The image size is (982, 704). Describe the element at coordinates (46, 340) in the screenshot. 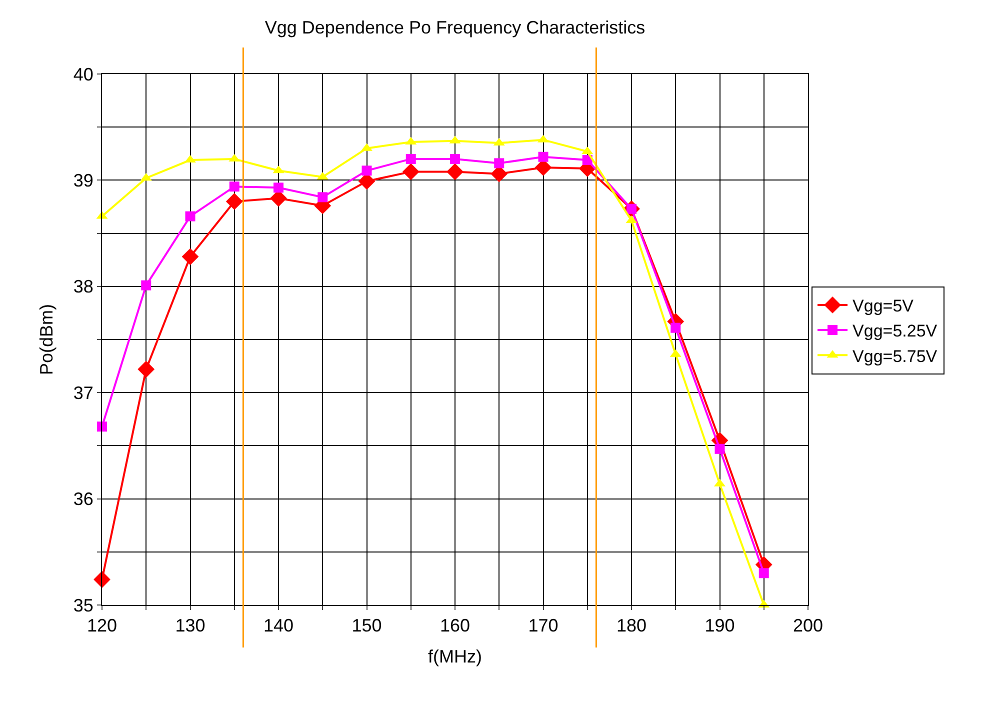

I see `y-axis-title: Po(dBm)` at that location.